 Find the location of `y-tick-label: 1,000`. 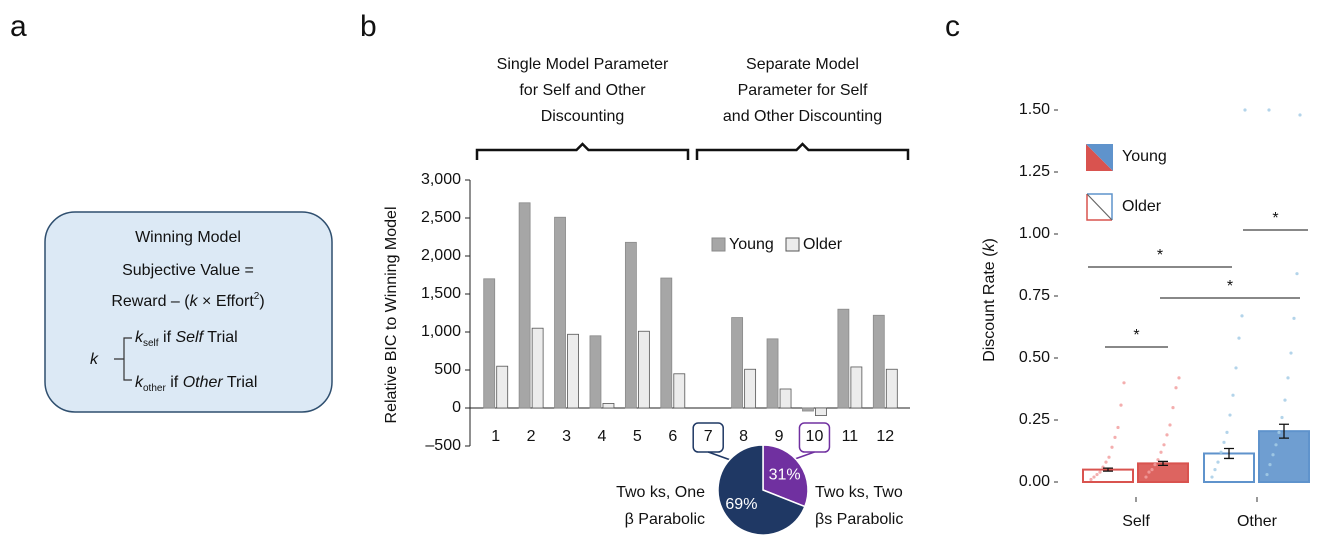

y-tick-label: 1,000 is located at coordinates (441, 331).